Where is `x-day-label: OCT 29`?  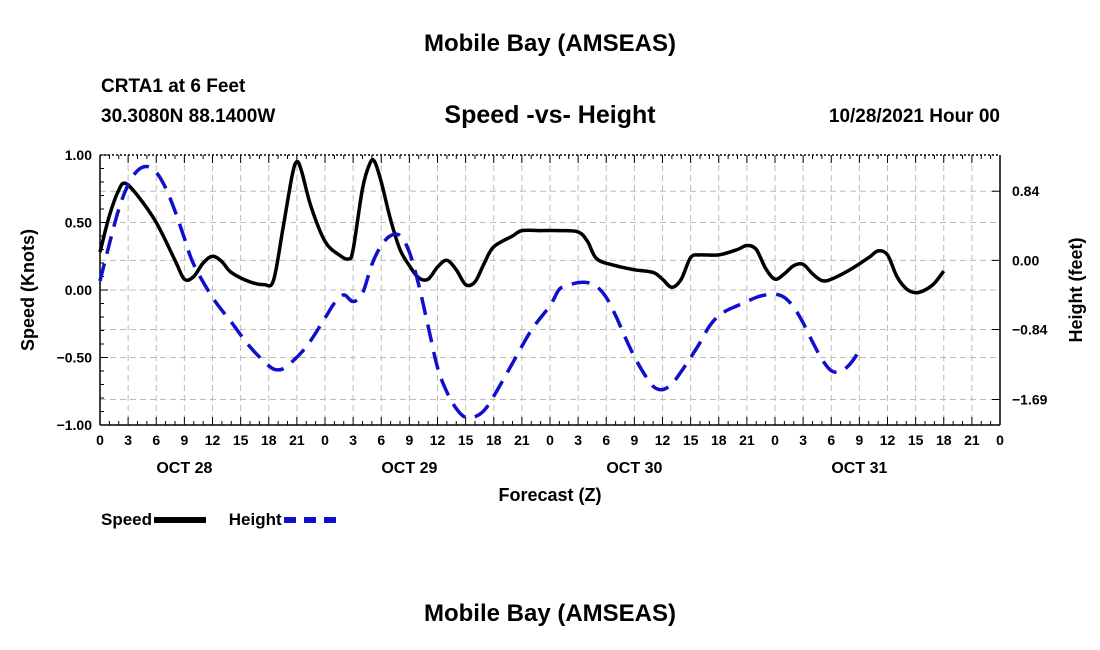 x-day-label: OCT 29 is located at coordinates (409, 468).